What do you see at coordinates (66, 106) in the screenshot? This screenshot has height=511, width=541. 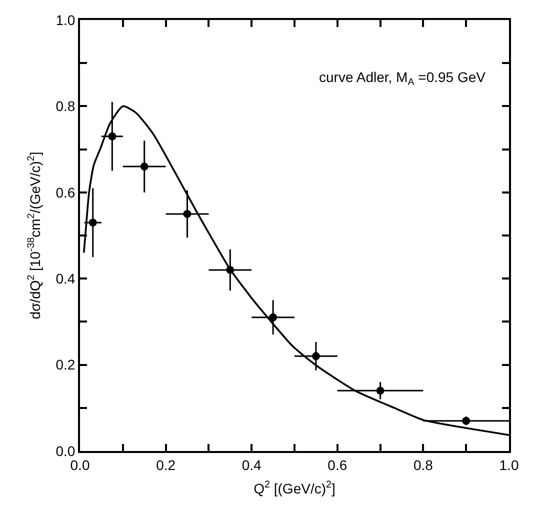 I see `y-tick-label: 0.8` at bounding box center [66, 106].